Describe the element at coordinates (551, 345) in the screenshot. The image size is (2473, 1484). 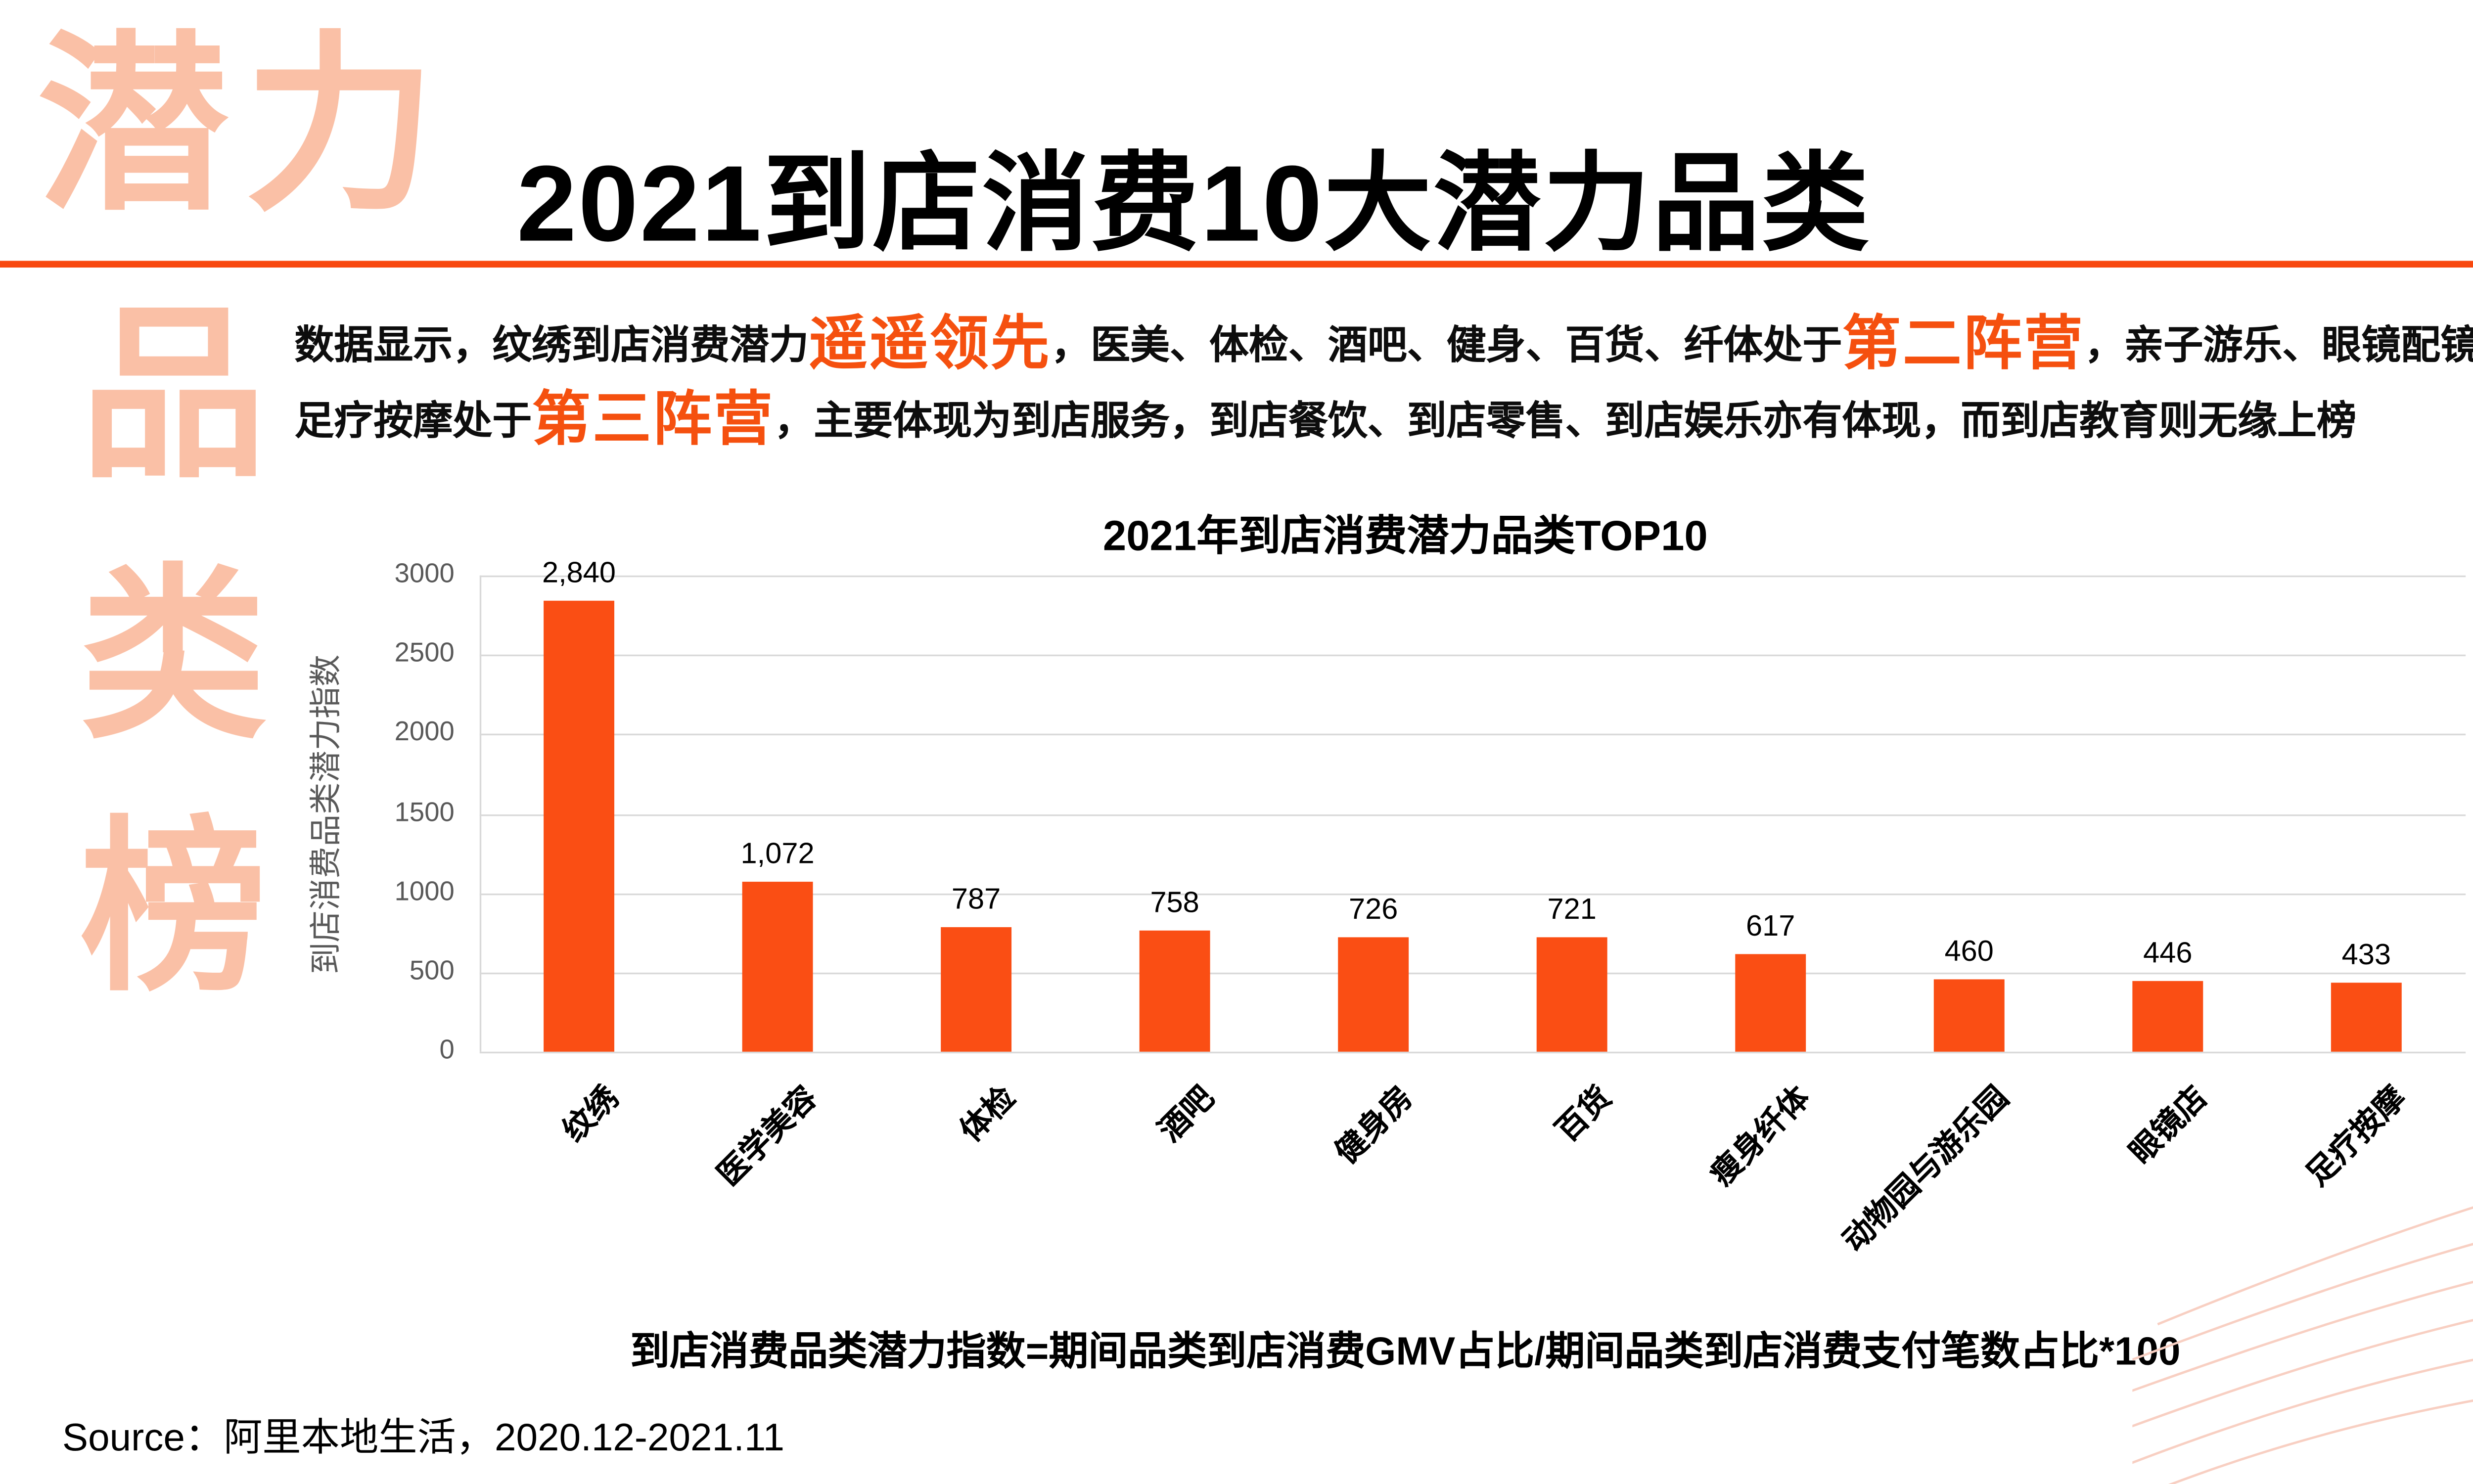
I see `intro-text: 数据显示，纹绣到店消费潜力` at that location.